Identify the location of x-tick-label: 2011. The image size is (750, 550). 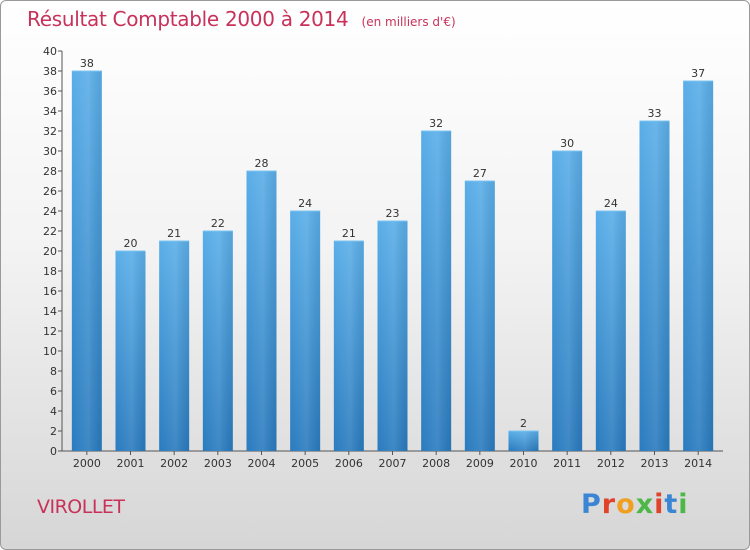
(567, 463).